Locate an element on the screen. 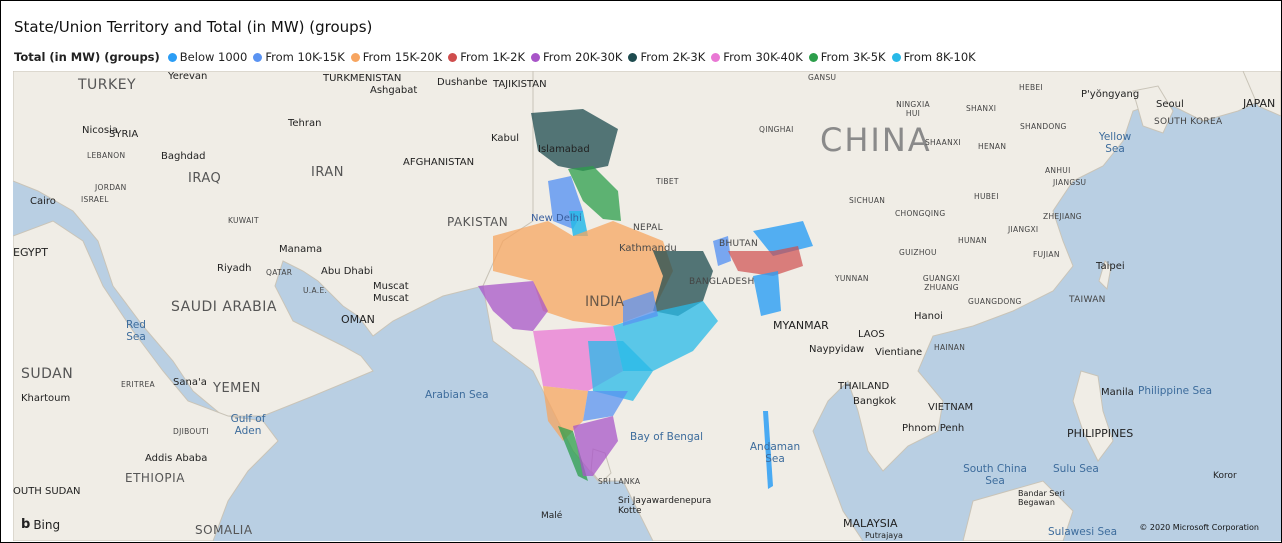 Image resolution: width=1282 pixels, height=543 pixels. label-gulf-of-aden: Gulf of Aden is located at coordinates (248, 425).